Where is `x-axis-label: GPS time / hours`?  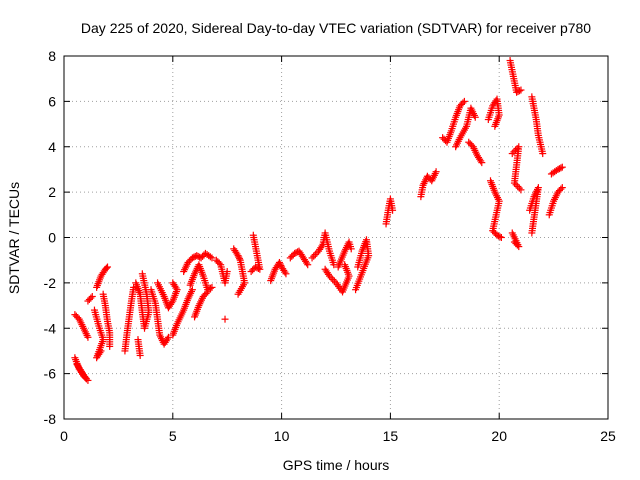
x-axis-label: GPS time / hours is located at coordinates (336, 465).